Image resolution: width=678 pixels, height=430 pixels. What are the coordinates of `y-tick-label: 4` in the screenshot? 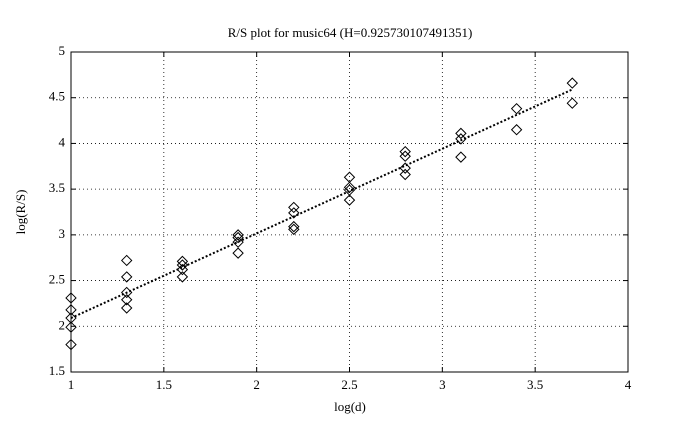 It's located at (62, 141).